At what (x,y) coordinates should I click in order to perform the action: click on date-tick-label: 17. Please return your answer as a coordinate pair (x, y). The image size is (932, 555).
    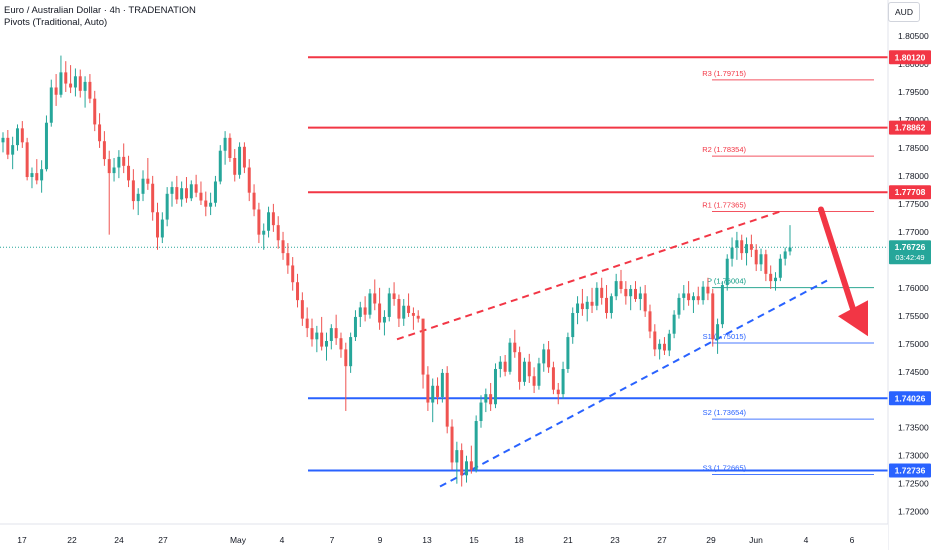
    Looking at the image, I should click on (22, 540).